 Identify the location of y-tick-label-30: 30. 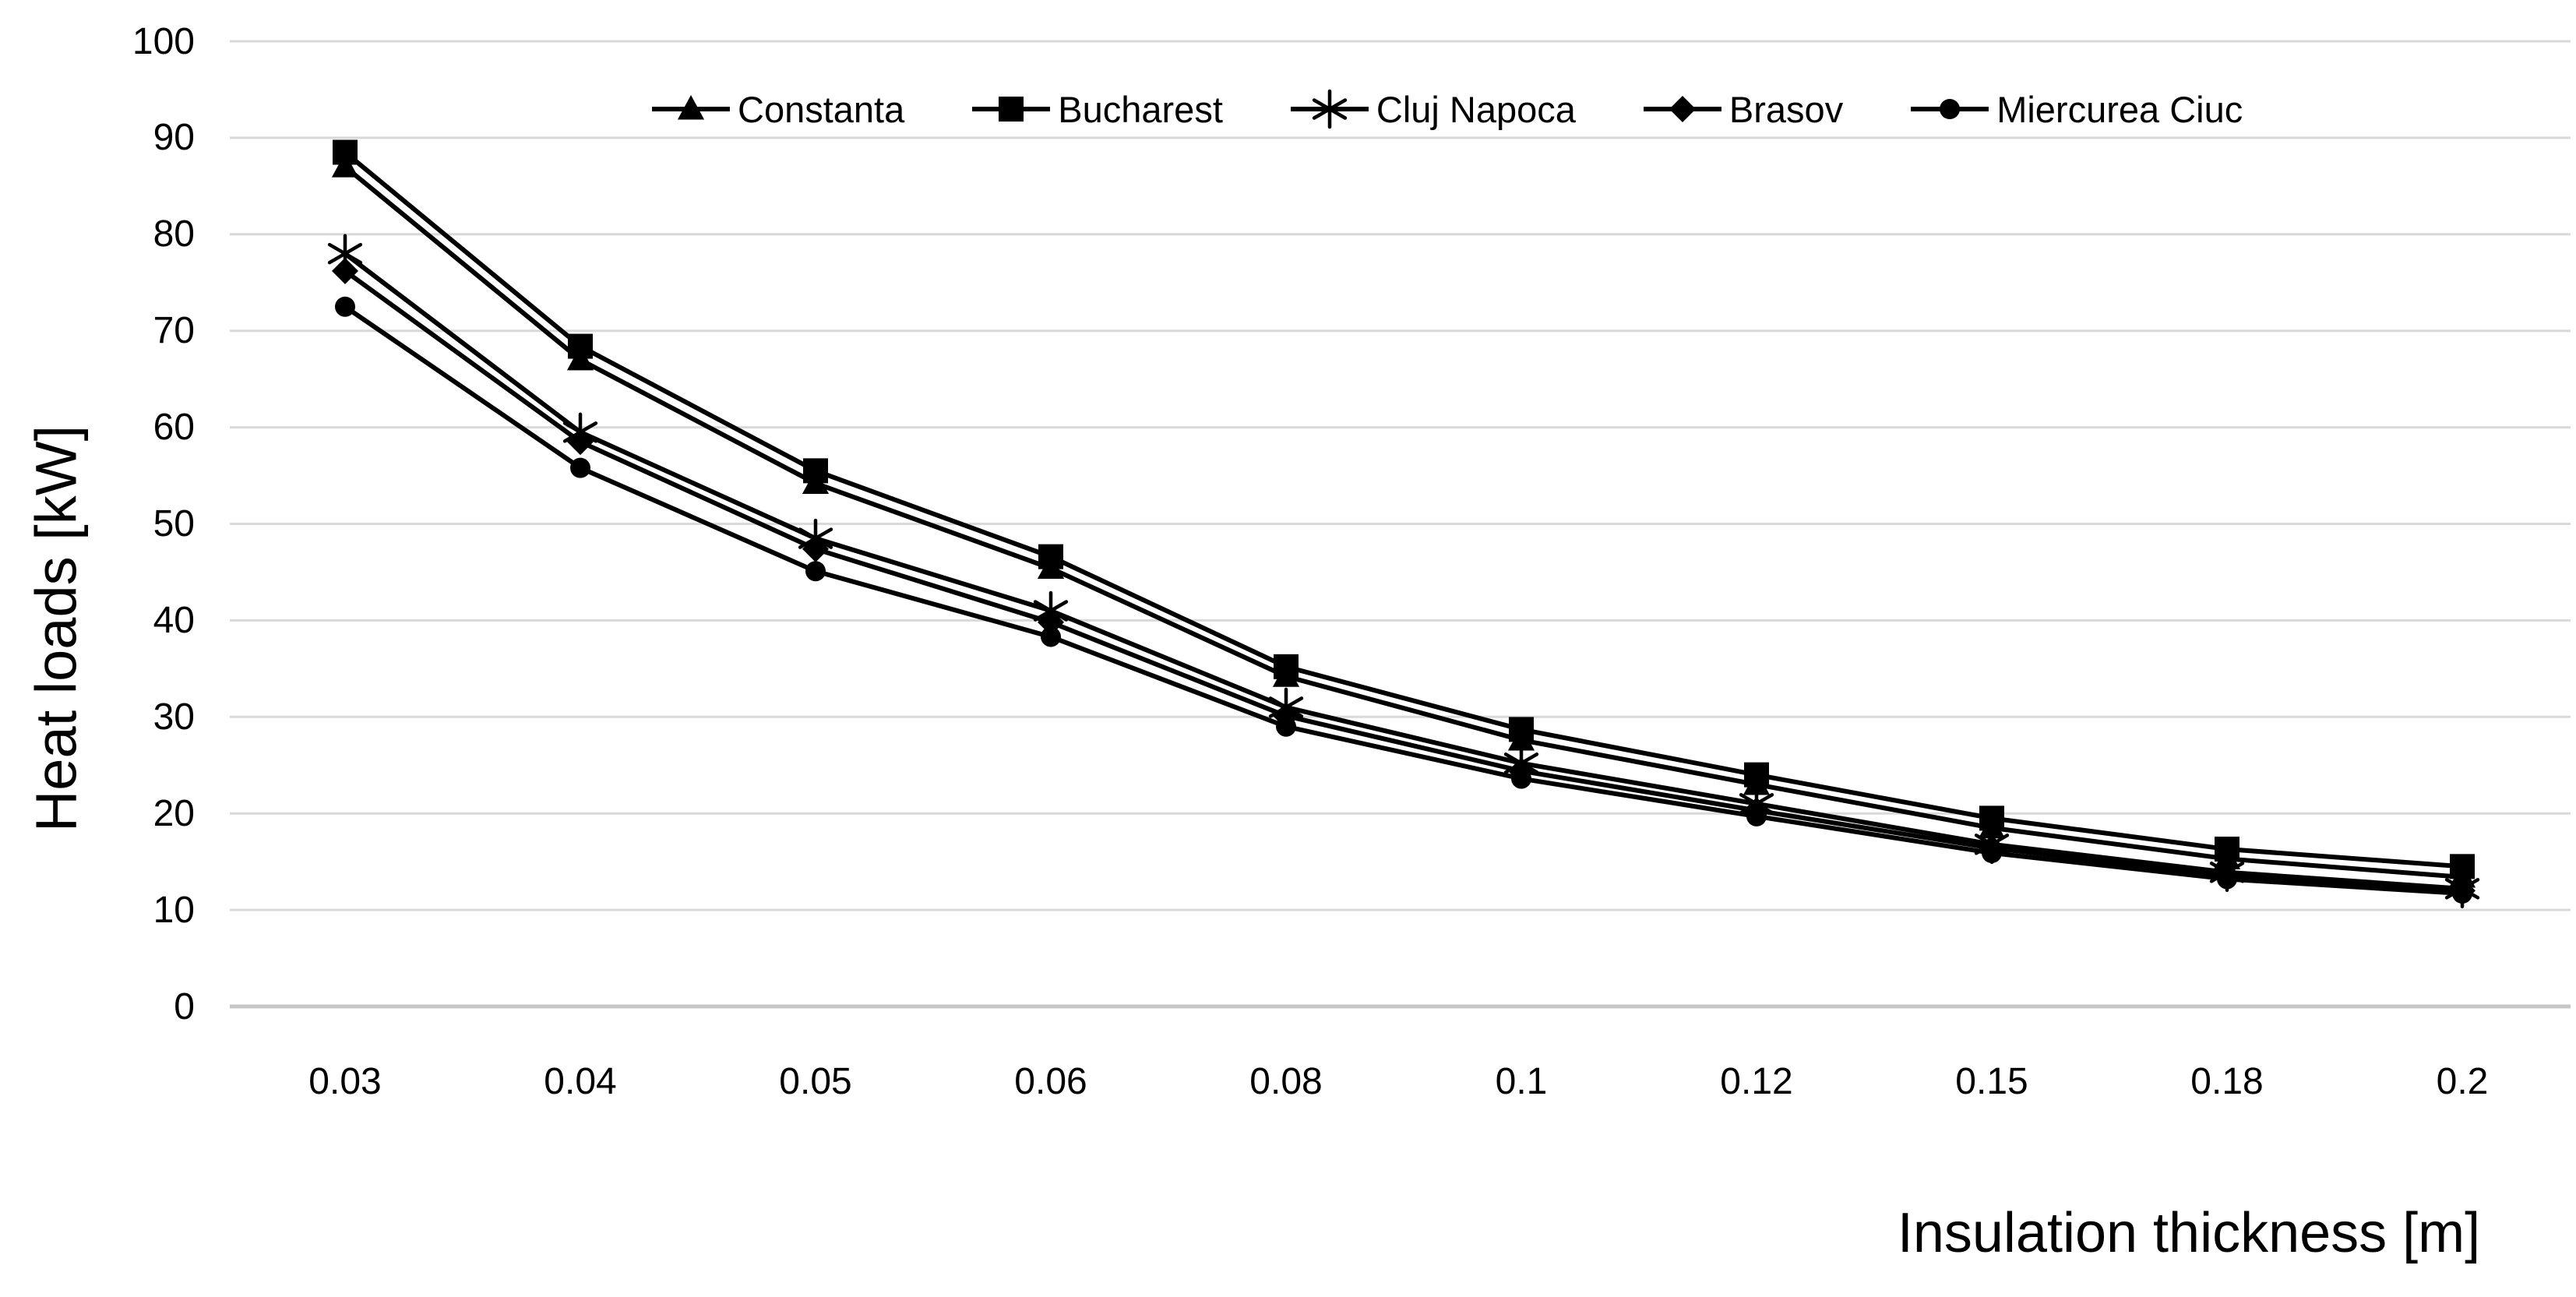
(174, 717).